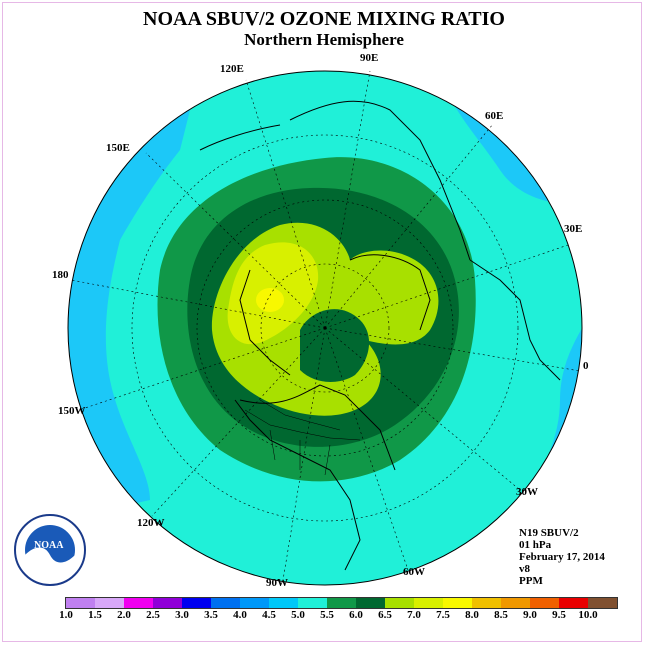 The width and height of the screenshot is (648, 648). What do you see at coordinates (324, 39) in the screenshot?
I see `map-subtitle: Northern Hemisphere` at bounding box center [324, 39].